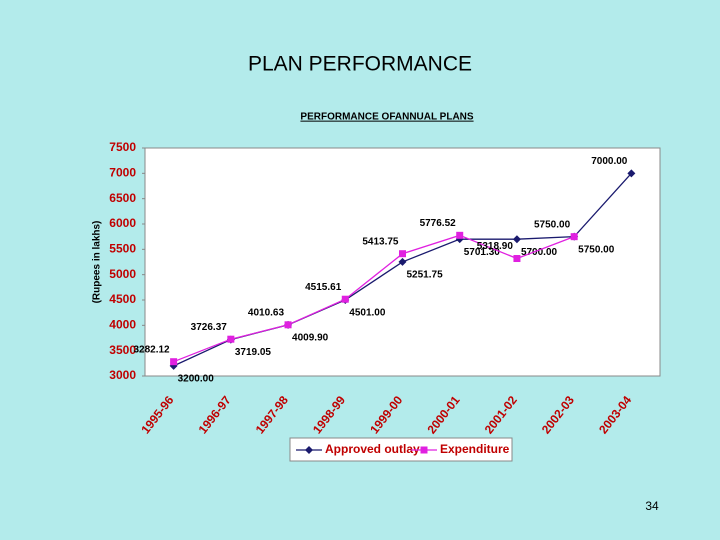 This screenshot has width=720, height=540. I want to click on data-label: 7000.00, so click(609, 161).